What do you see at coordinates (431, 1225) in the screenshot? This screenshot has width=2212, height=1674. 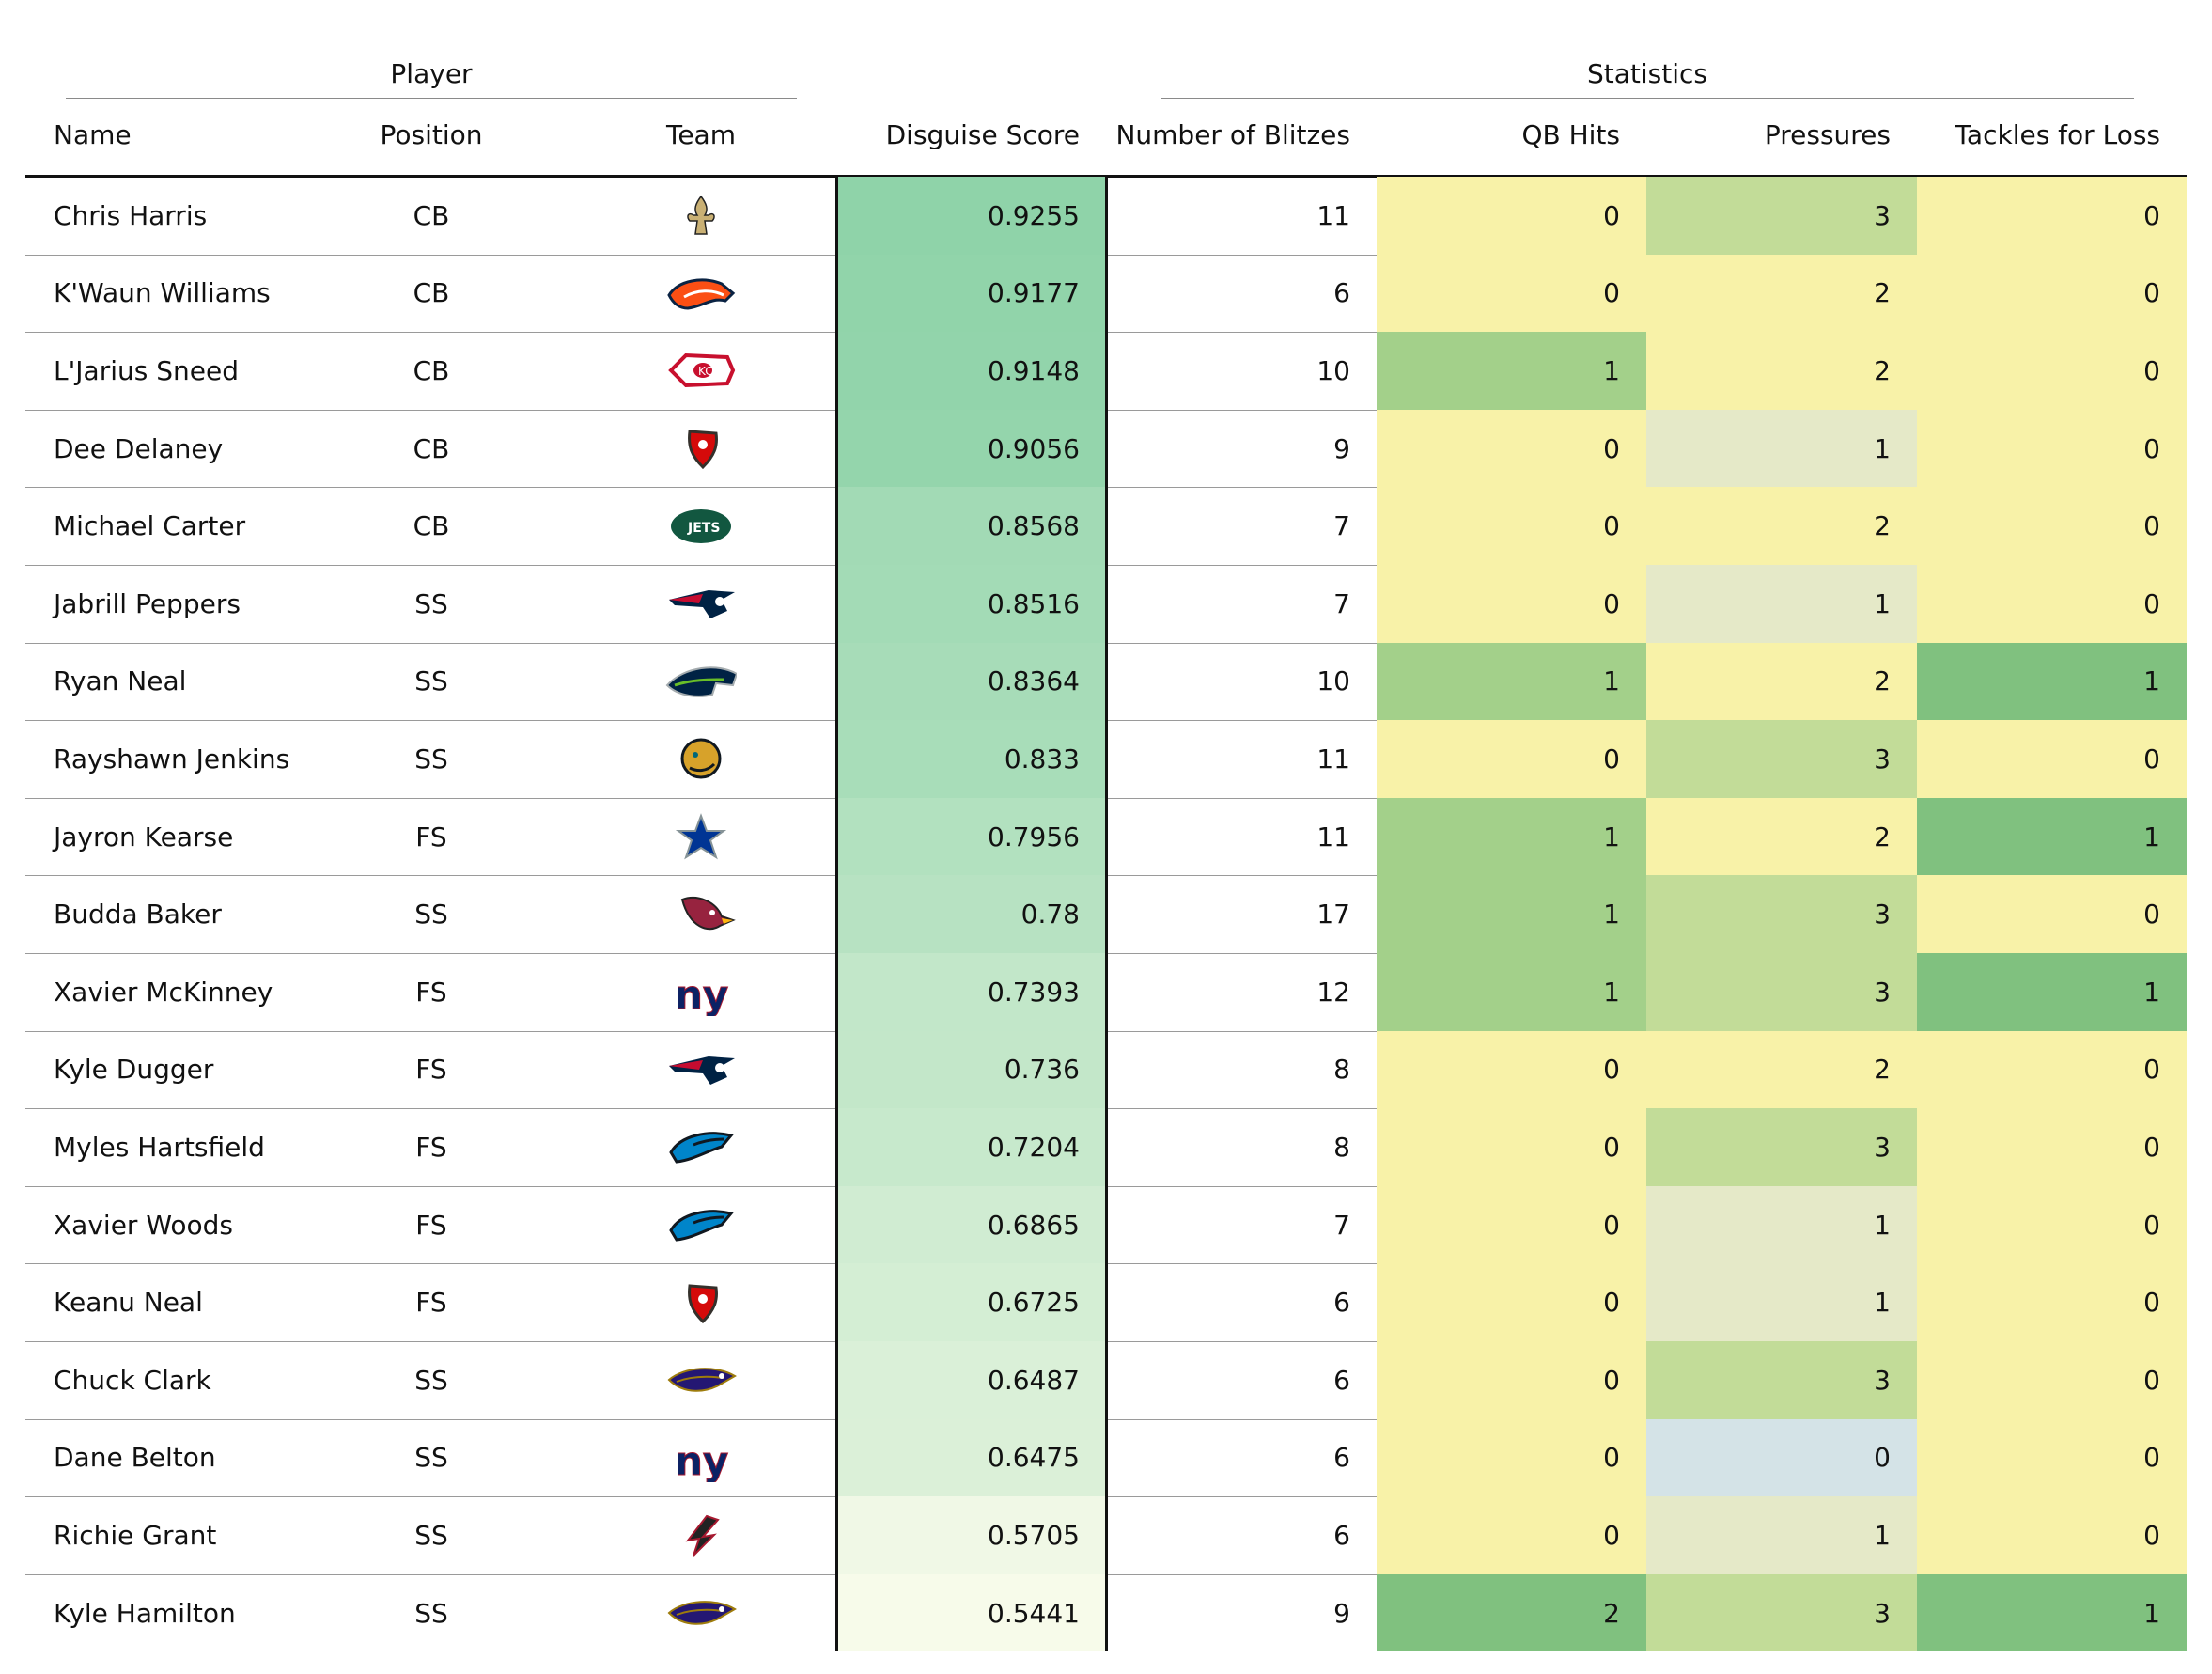 I see `cell-text: FS` at bounding box center [431, 1225].